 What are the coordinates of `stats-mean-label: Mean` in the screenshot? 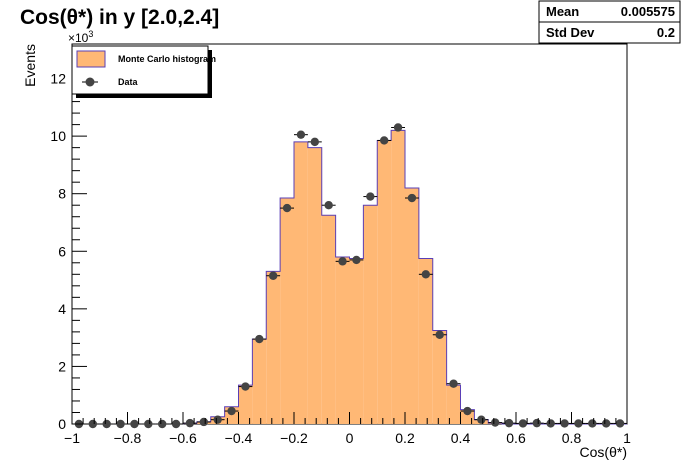 It's located at (562, 11).